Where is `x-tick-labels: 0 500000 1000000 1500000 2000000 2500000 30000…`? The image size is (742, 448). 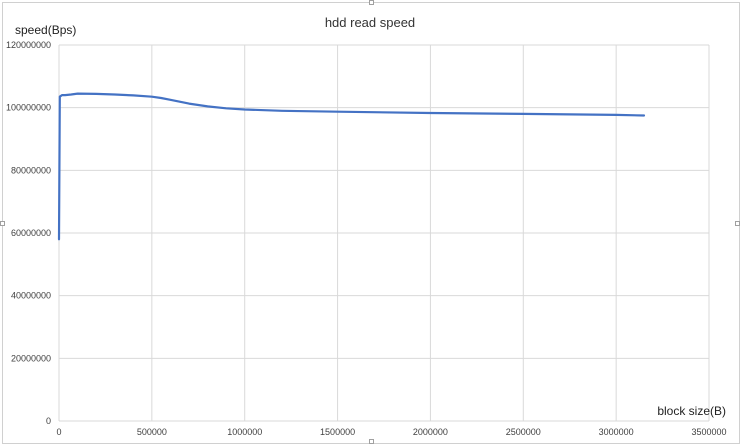
x-tick-labels: 0 500000 1000000 1500000 2000000 2500000 30000… is located at coordinates (391, 432).